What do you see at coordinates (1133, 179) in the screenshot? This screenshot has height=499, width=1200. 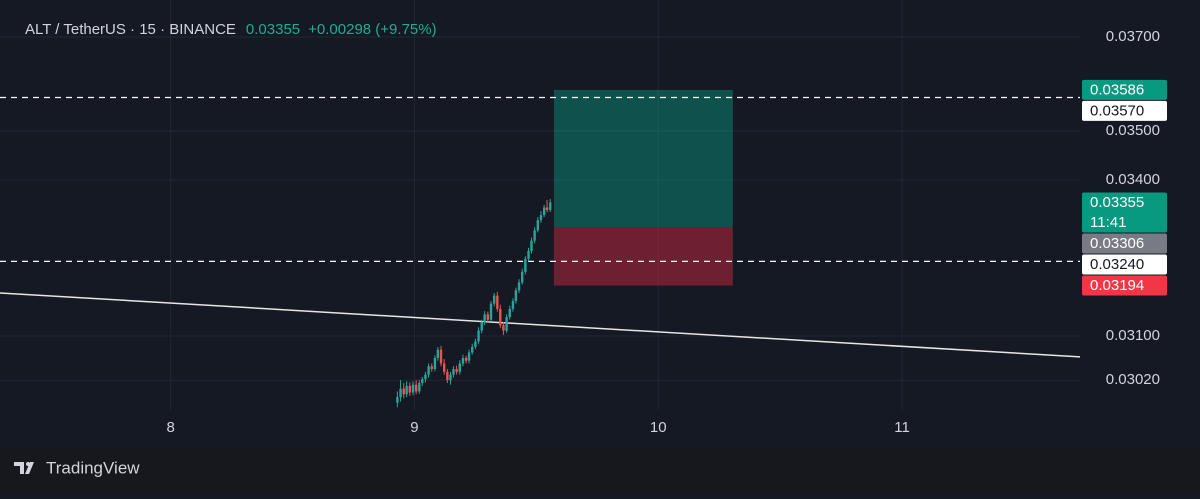 I see `y-tick-label: 0.03400` at bounding box center [1133, 179].